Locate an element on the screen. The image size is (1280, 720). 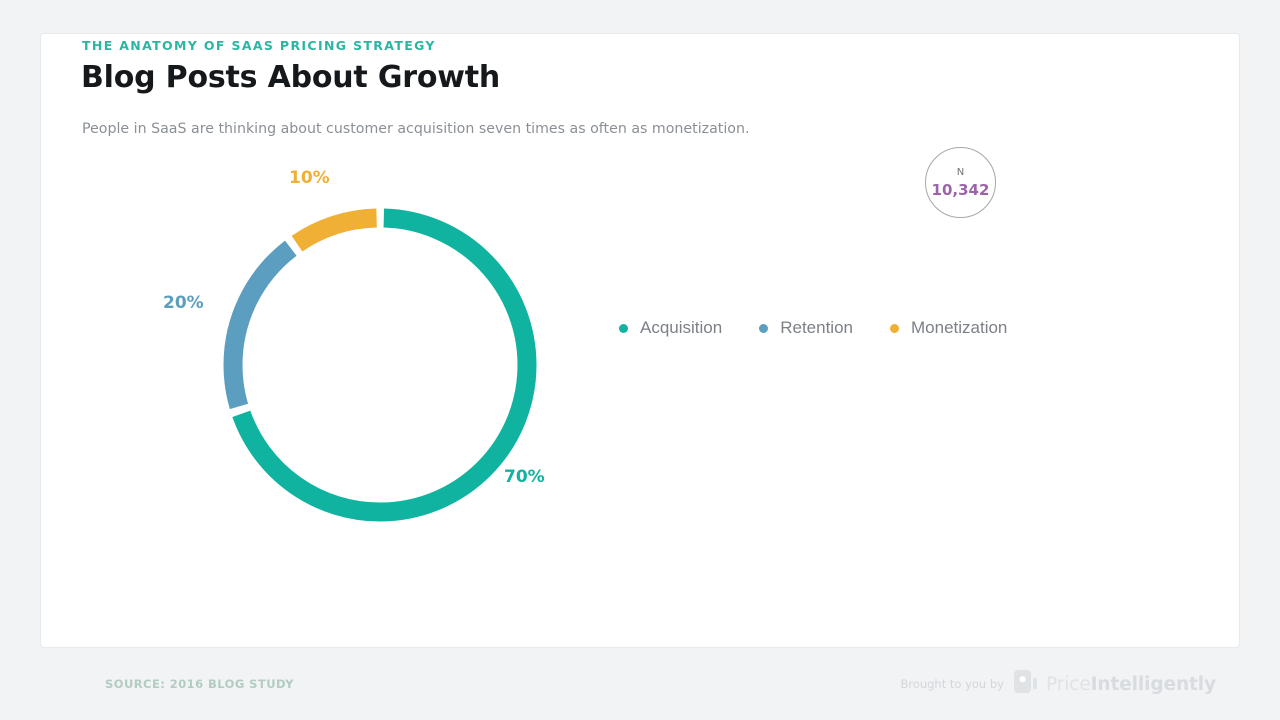
brand-prefix-text: Brought to you by is located at coordinates (952, 684).